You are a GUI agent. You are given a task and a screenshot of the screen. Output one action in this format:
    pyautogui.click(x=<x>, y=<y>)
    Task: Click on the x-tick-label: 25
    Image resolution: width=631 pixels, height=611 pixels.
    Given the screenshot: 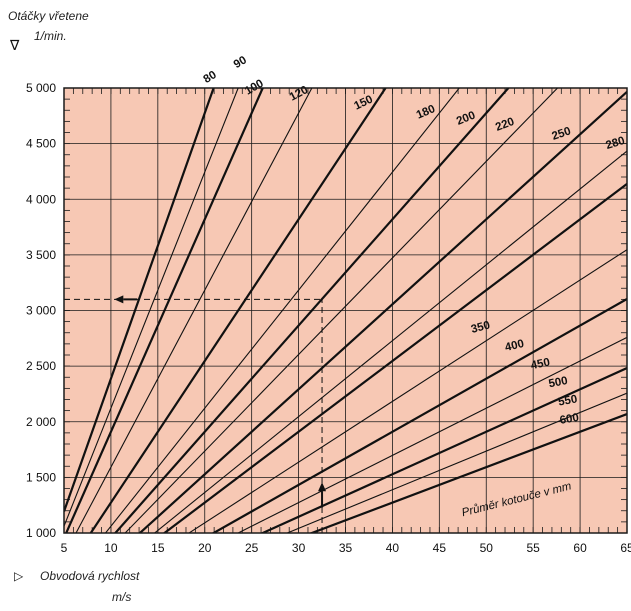 What is the action you would take?
    pyautogui.click(x=252, y=548)
    